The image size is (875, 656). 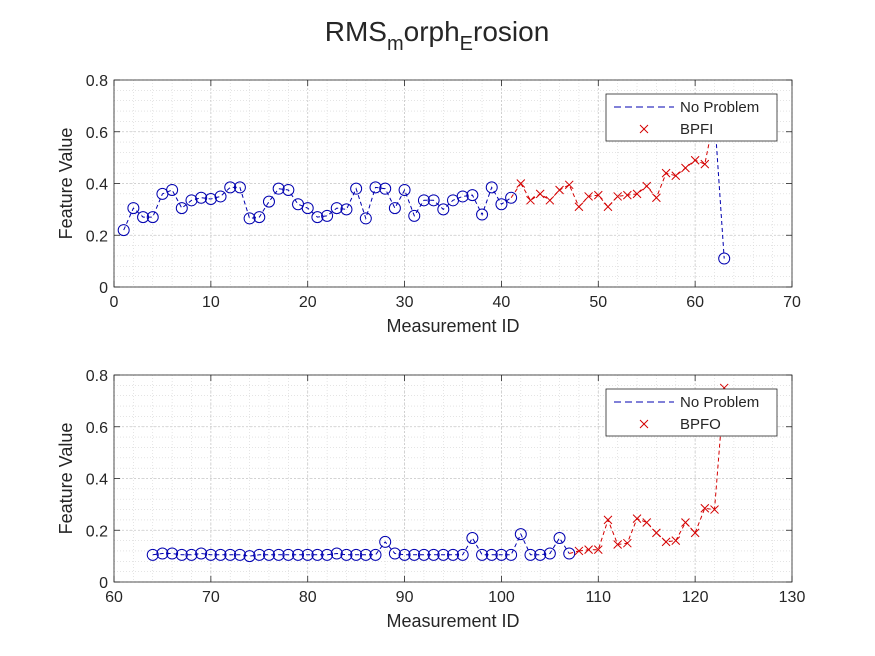 What do you see at coordinates (511, 31) in the screenshot?
I see `figure-title-end: rosion` at bounding box center [511, 31].